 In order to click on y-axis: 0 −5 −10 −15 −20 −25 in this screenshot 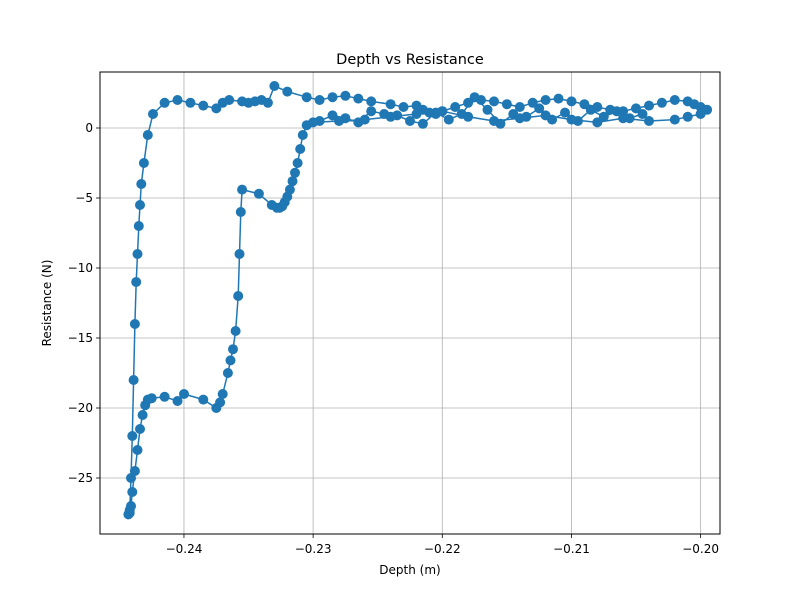, I will do `click(84, 303)`.